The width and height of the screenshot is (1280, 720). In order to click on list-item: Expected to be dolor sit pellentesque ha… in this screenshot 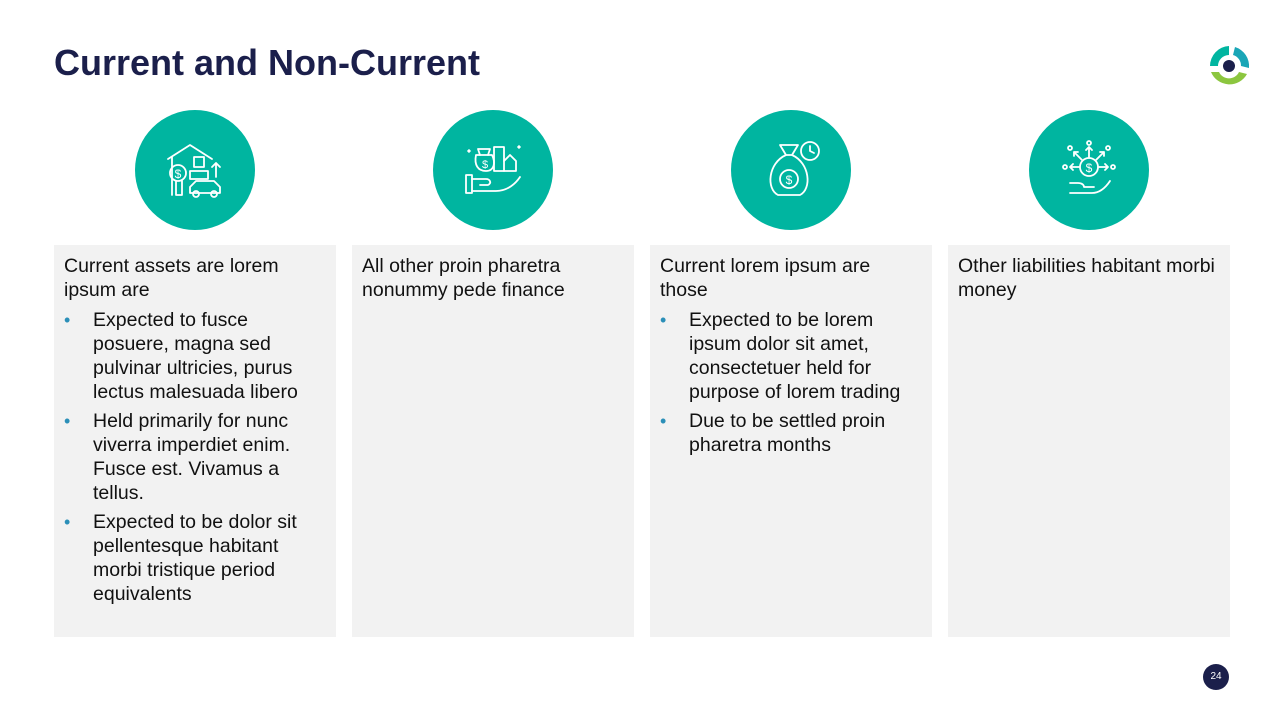, I will do `click(195, 558)`.